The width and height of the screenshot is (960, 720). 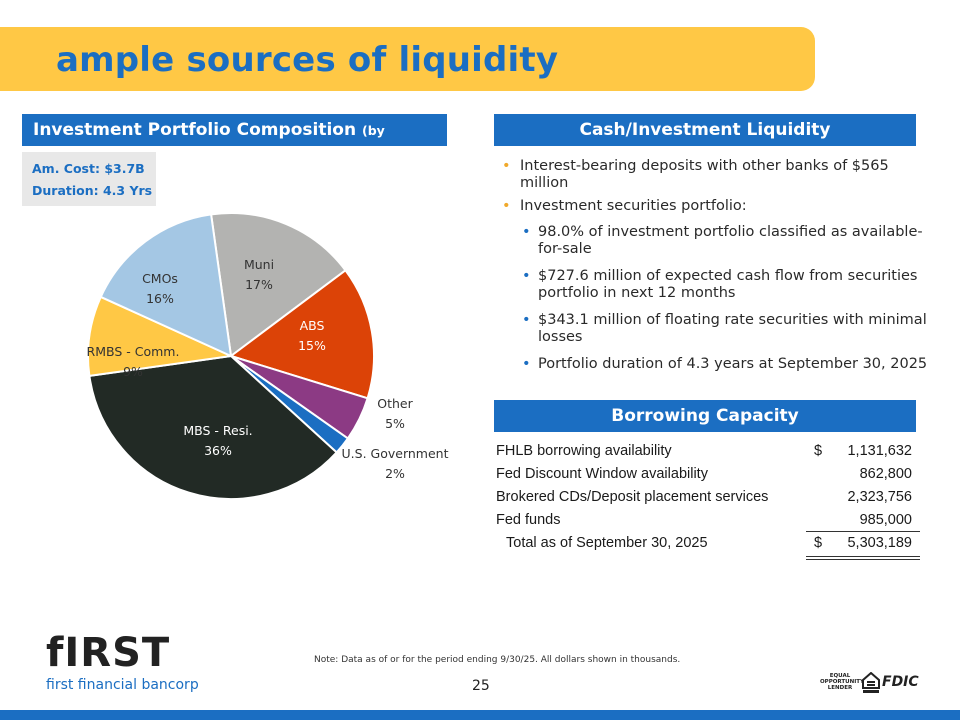 I want to click on borrowing-row: Fed Discount Window availability 862,800, so click(x=708, y=474).